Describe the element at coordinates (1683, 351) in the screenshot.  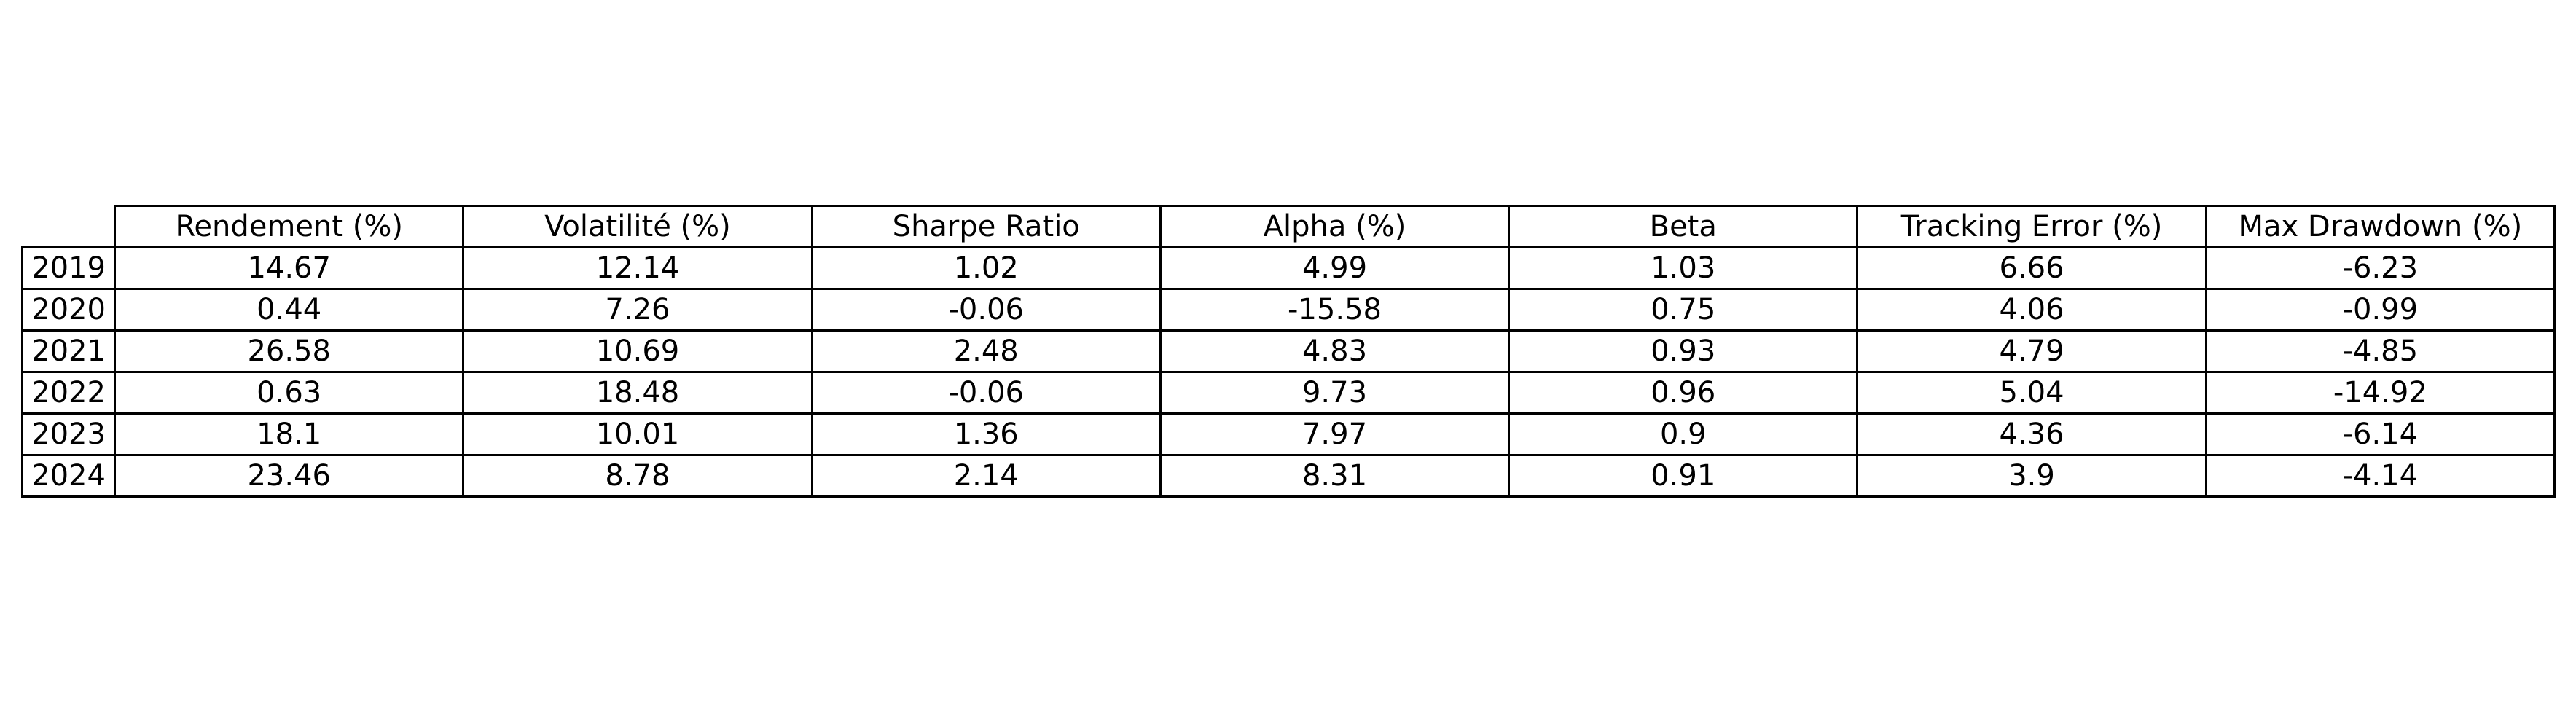
I see `table-cell: 0.93` at that location.